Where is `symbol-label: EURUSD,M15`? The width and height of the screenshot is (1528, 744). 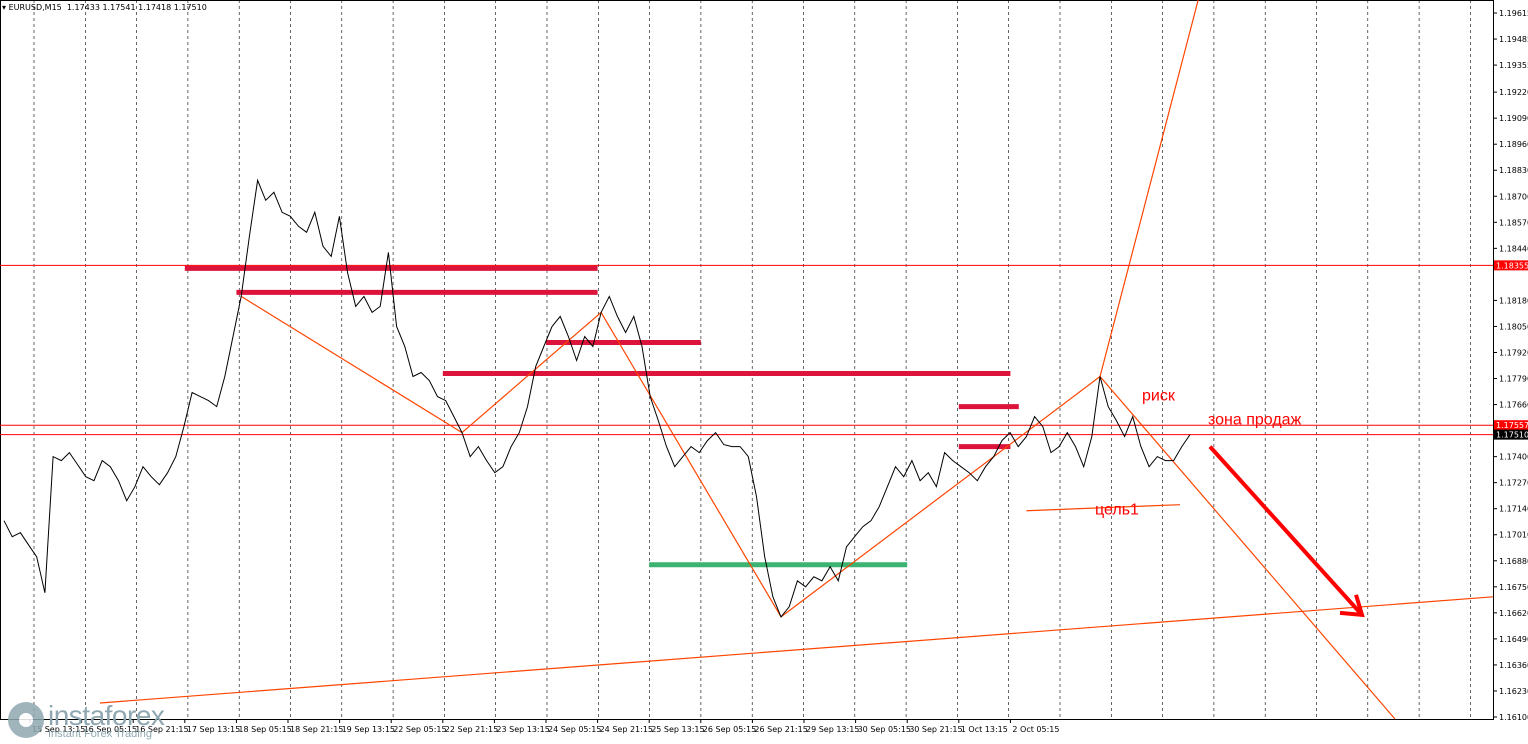 symbol-label: EURUSD,M15 is located at coordinates (35, 7).